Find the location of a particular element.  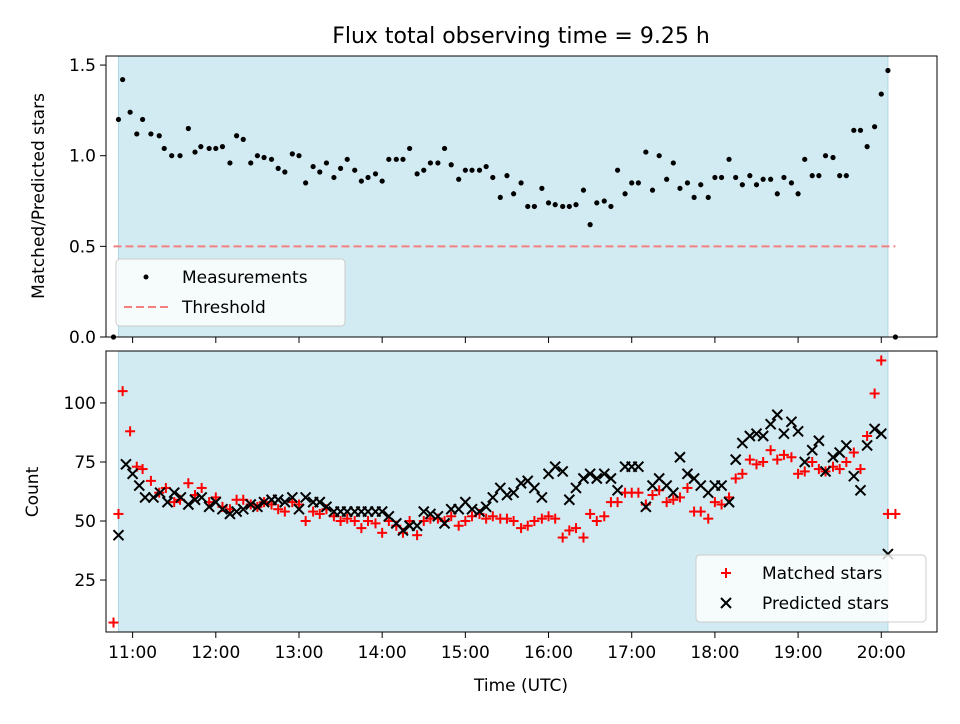

chart-title: Flux total observing time = 9.25 h is located at coordinates (521, 36).